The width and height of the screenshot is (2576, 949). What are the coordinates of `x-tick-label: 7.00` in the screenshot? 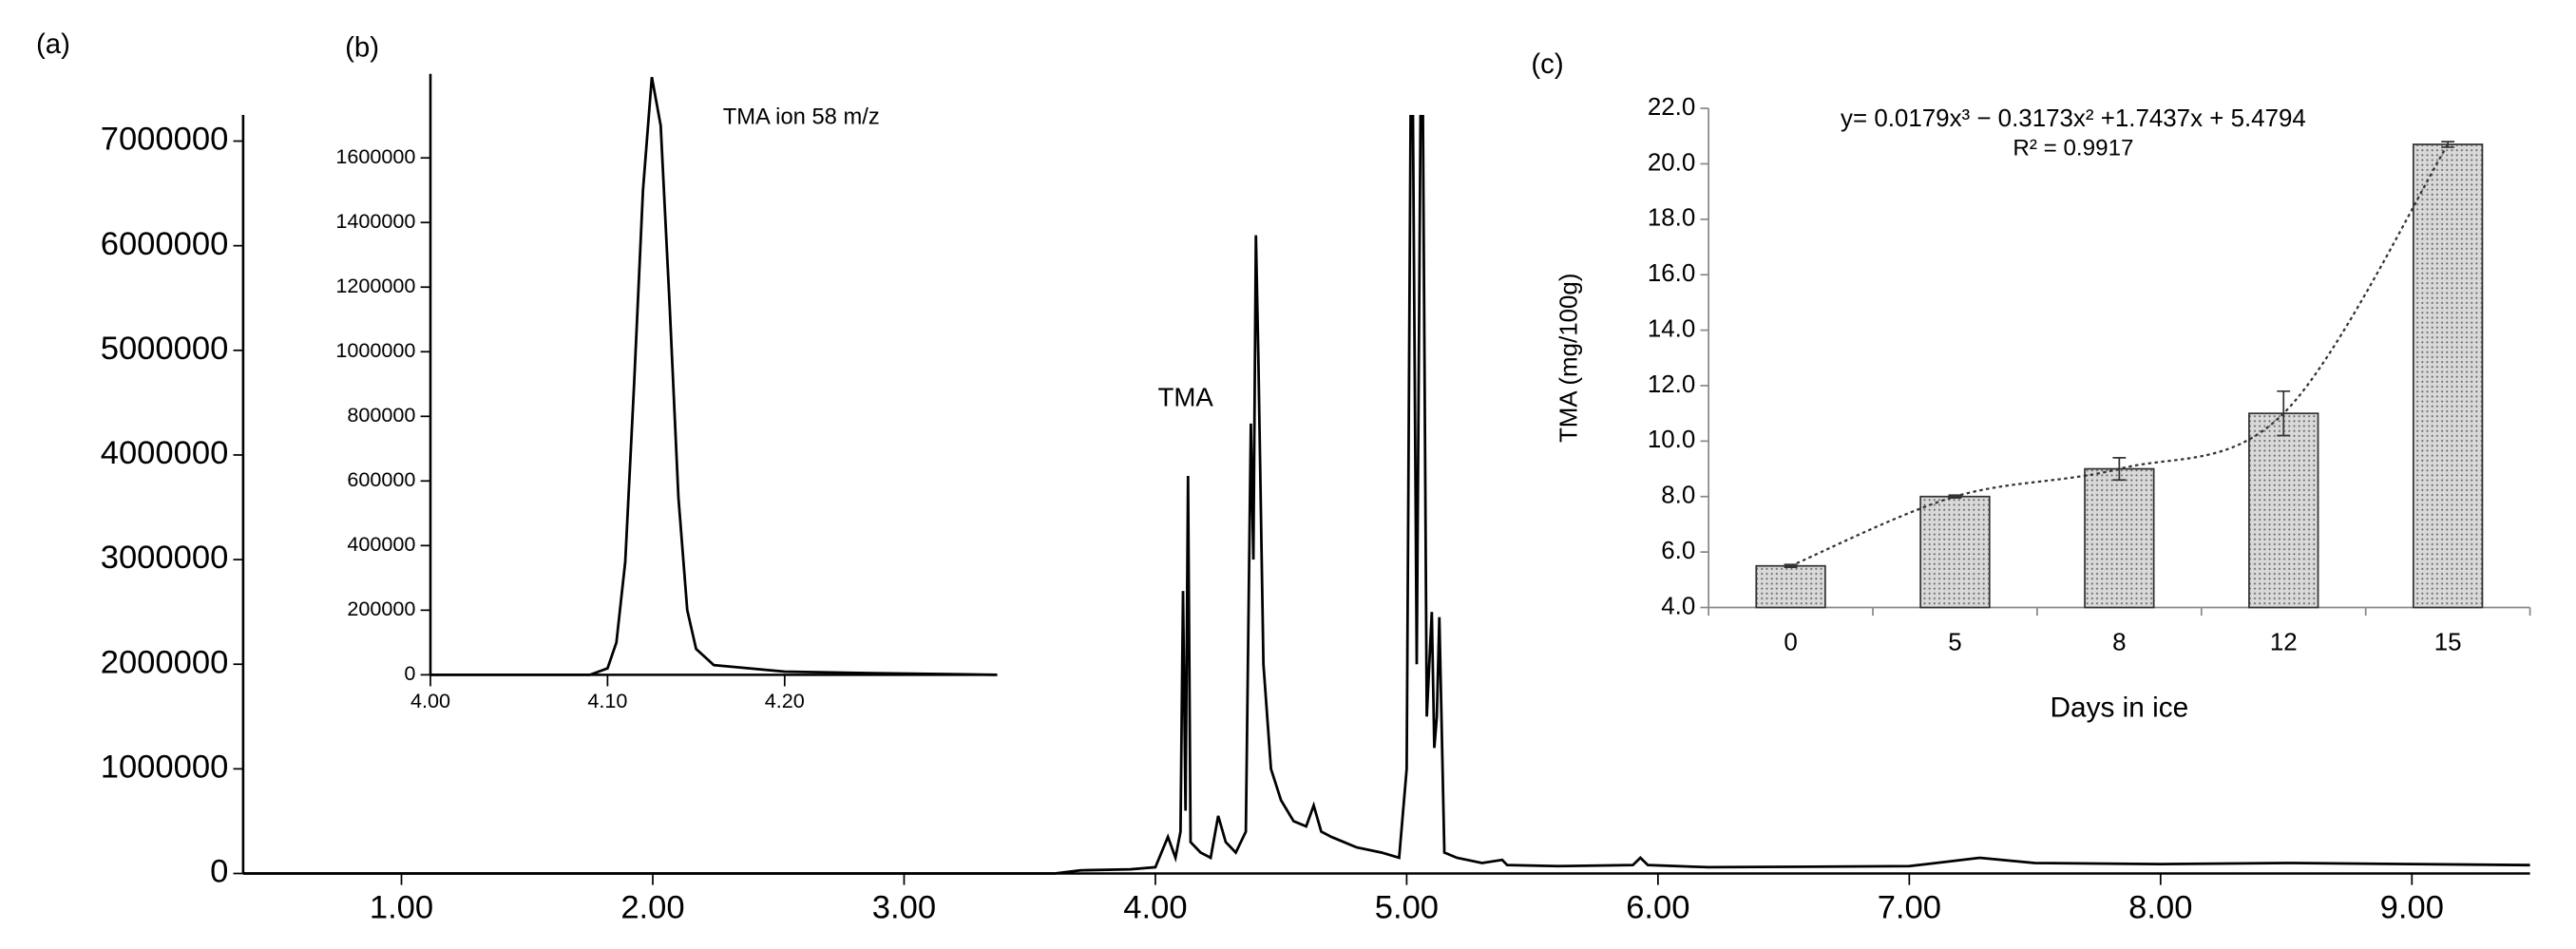 It's located at (1909, 908).